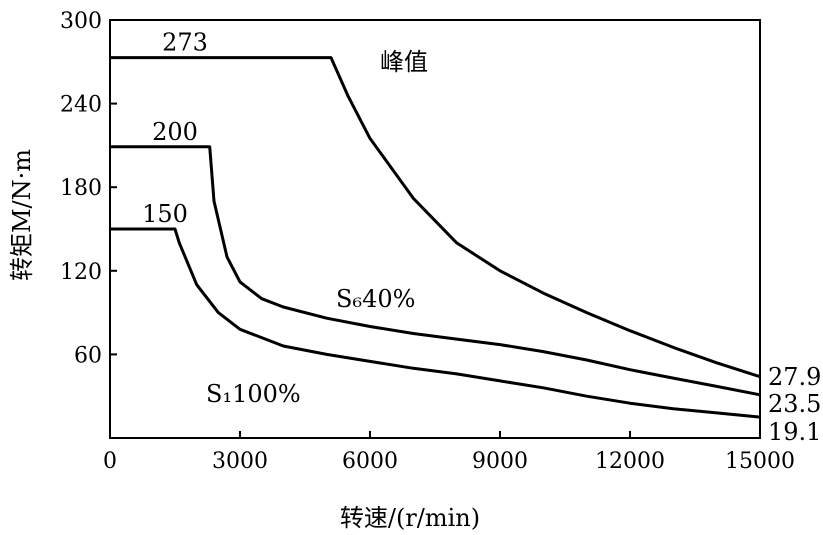 The image size is (823, 535). I want to click on x-tick-label: 0, so click(110, 461).